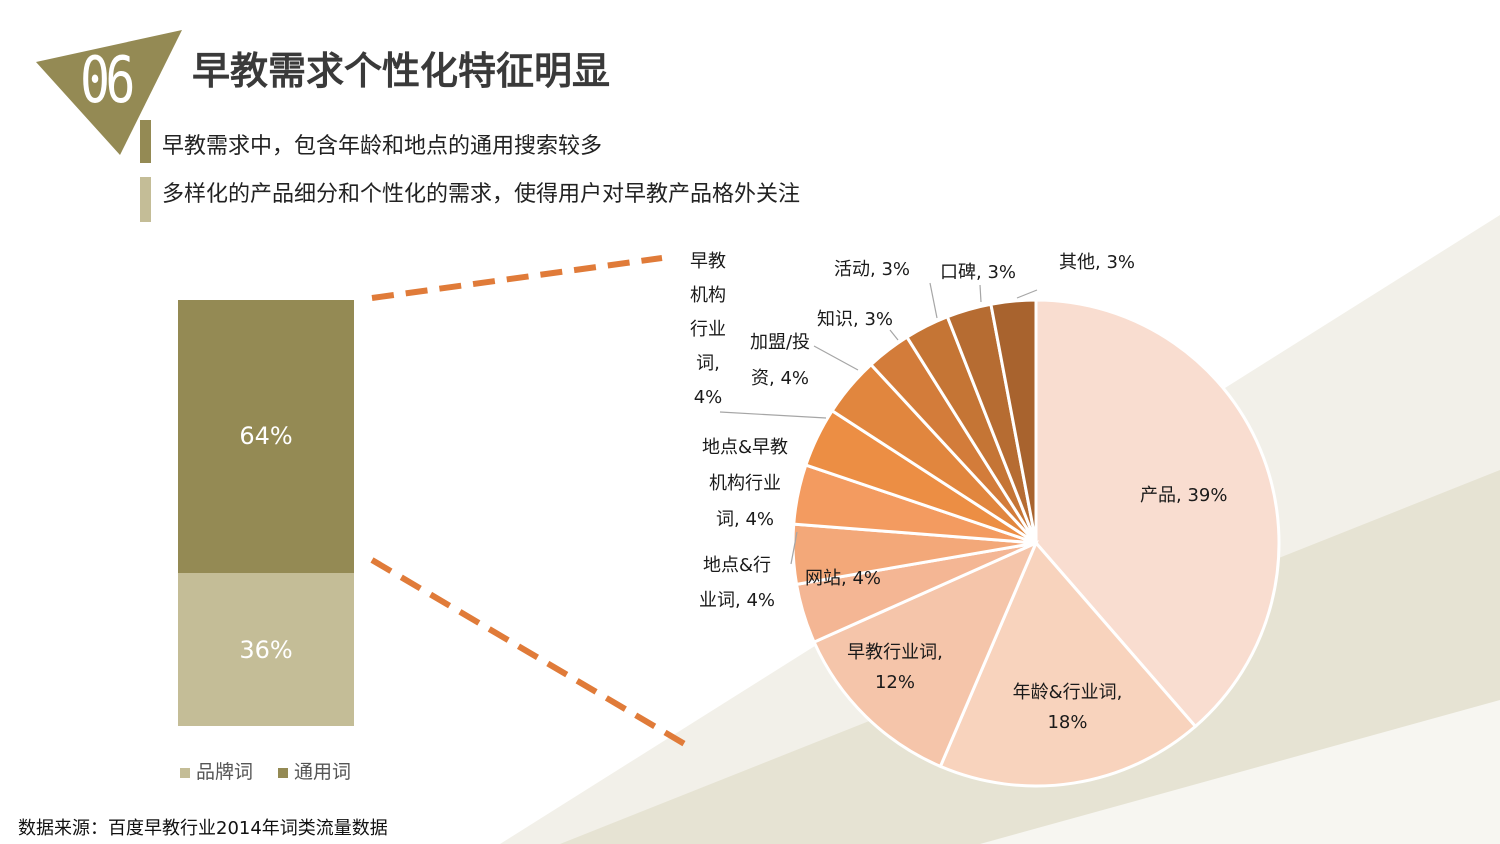 This screenshot has width=1500, height=844. I want to click on pie-label-location-org-industry: 地点&早教 机构行业 词, 4%, so click(745, 483).